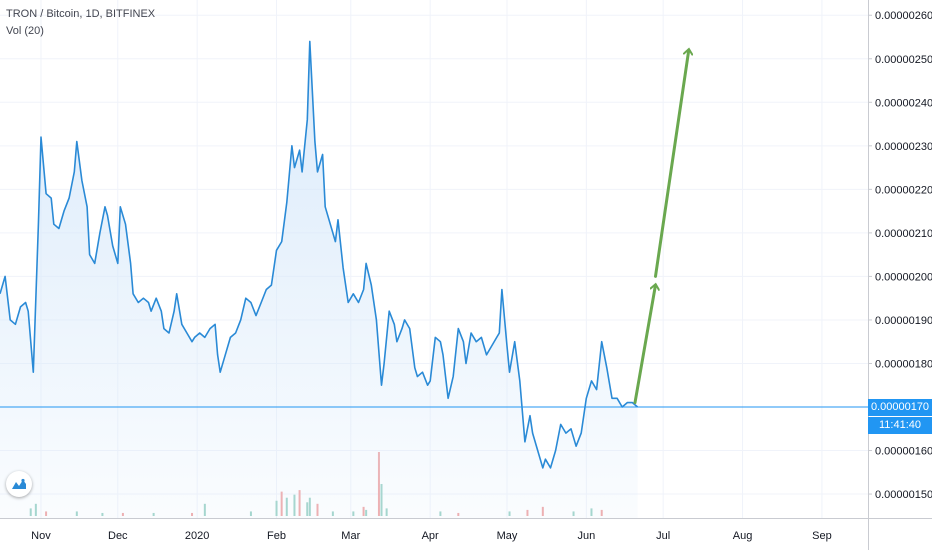  What do you see at coordinates (903, 60) in the screenshot?
I see `y-tick-label: 0.00000250` at bounding box center [903, 60].